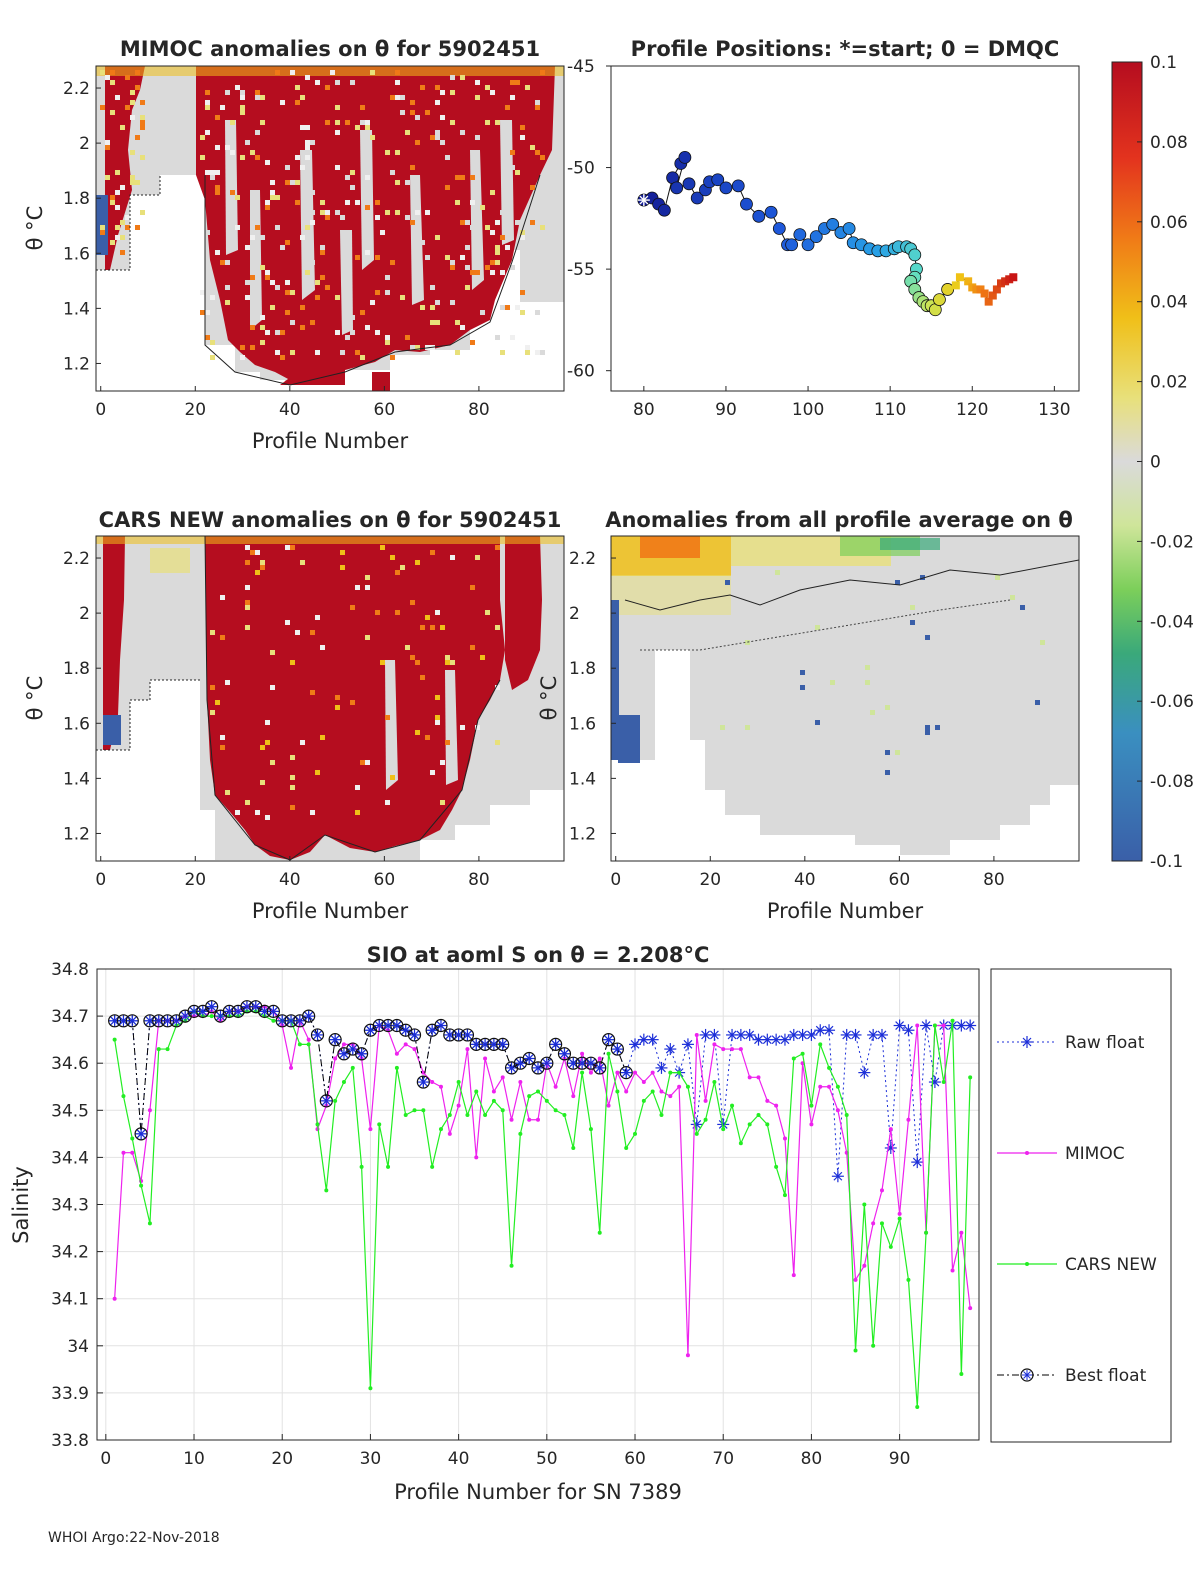  Describe the element at coordinates (76, 364) in the screenshot. I see `y-tick-label: 1.2` at that location.